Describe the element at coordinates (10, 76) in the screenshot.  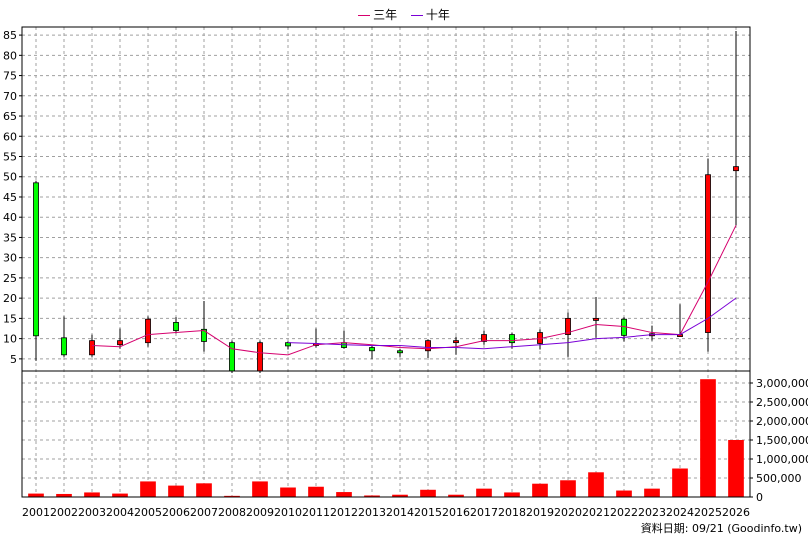
I see `price-tick-label: 75` at that location.